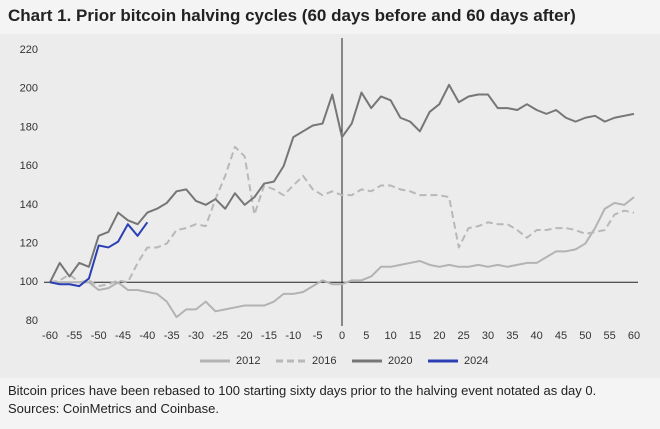  I want to click on x-tick-label: 50, so click(585, 336).